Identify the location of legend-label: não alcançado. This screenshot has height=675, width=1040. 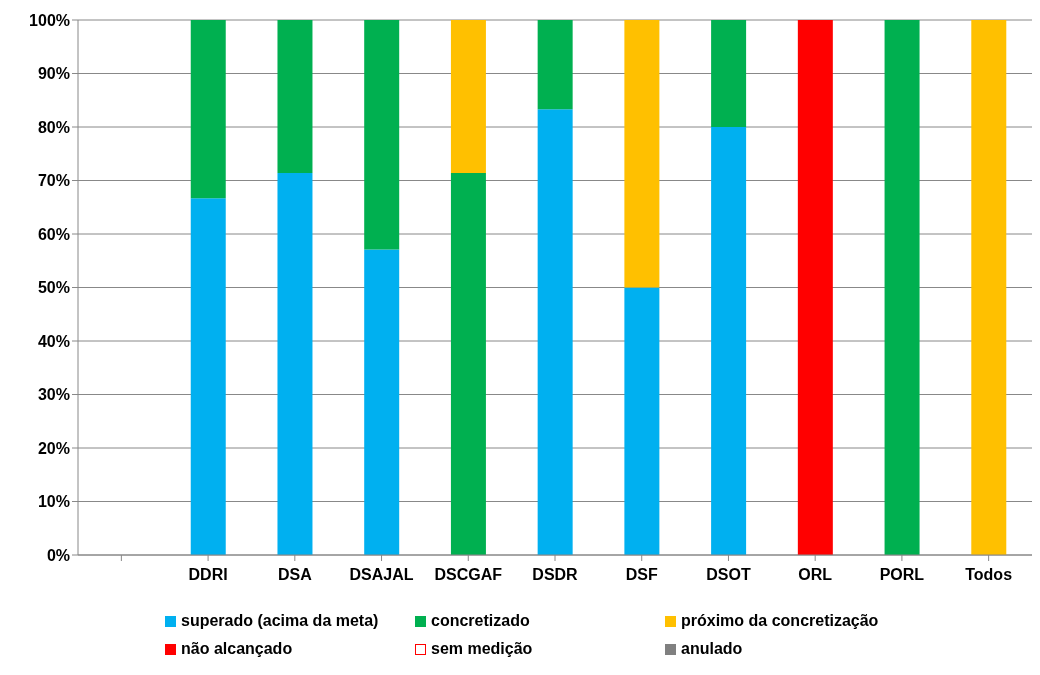
(237, 649).